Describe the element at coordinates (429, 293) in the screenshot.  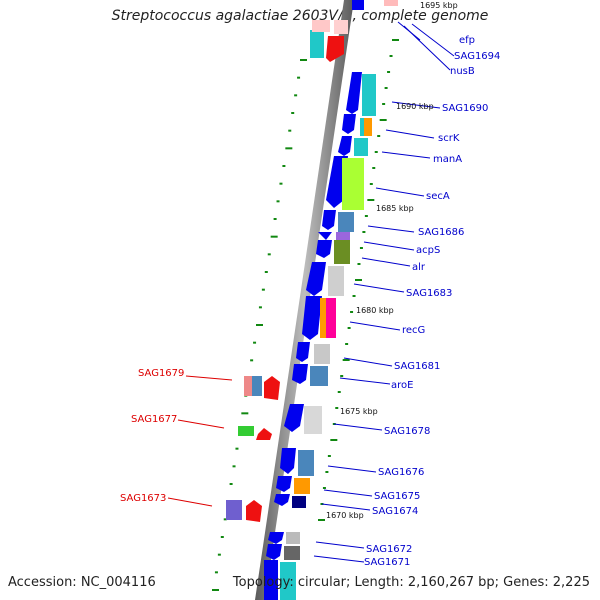
I see `gene-label-sag1683: SAG1683` at that location.